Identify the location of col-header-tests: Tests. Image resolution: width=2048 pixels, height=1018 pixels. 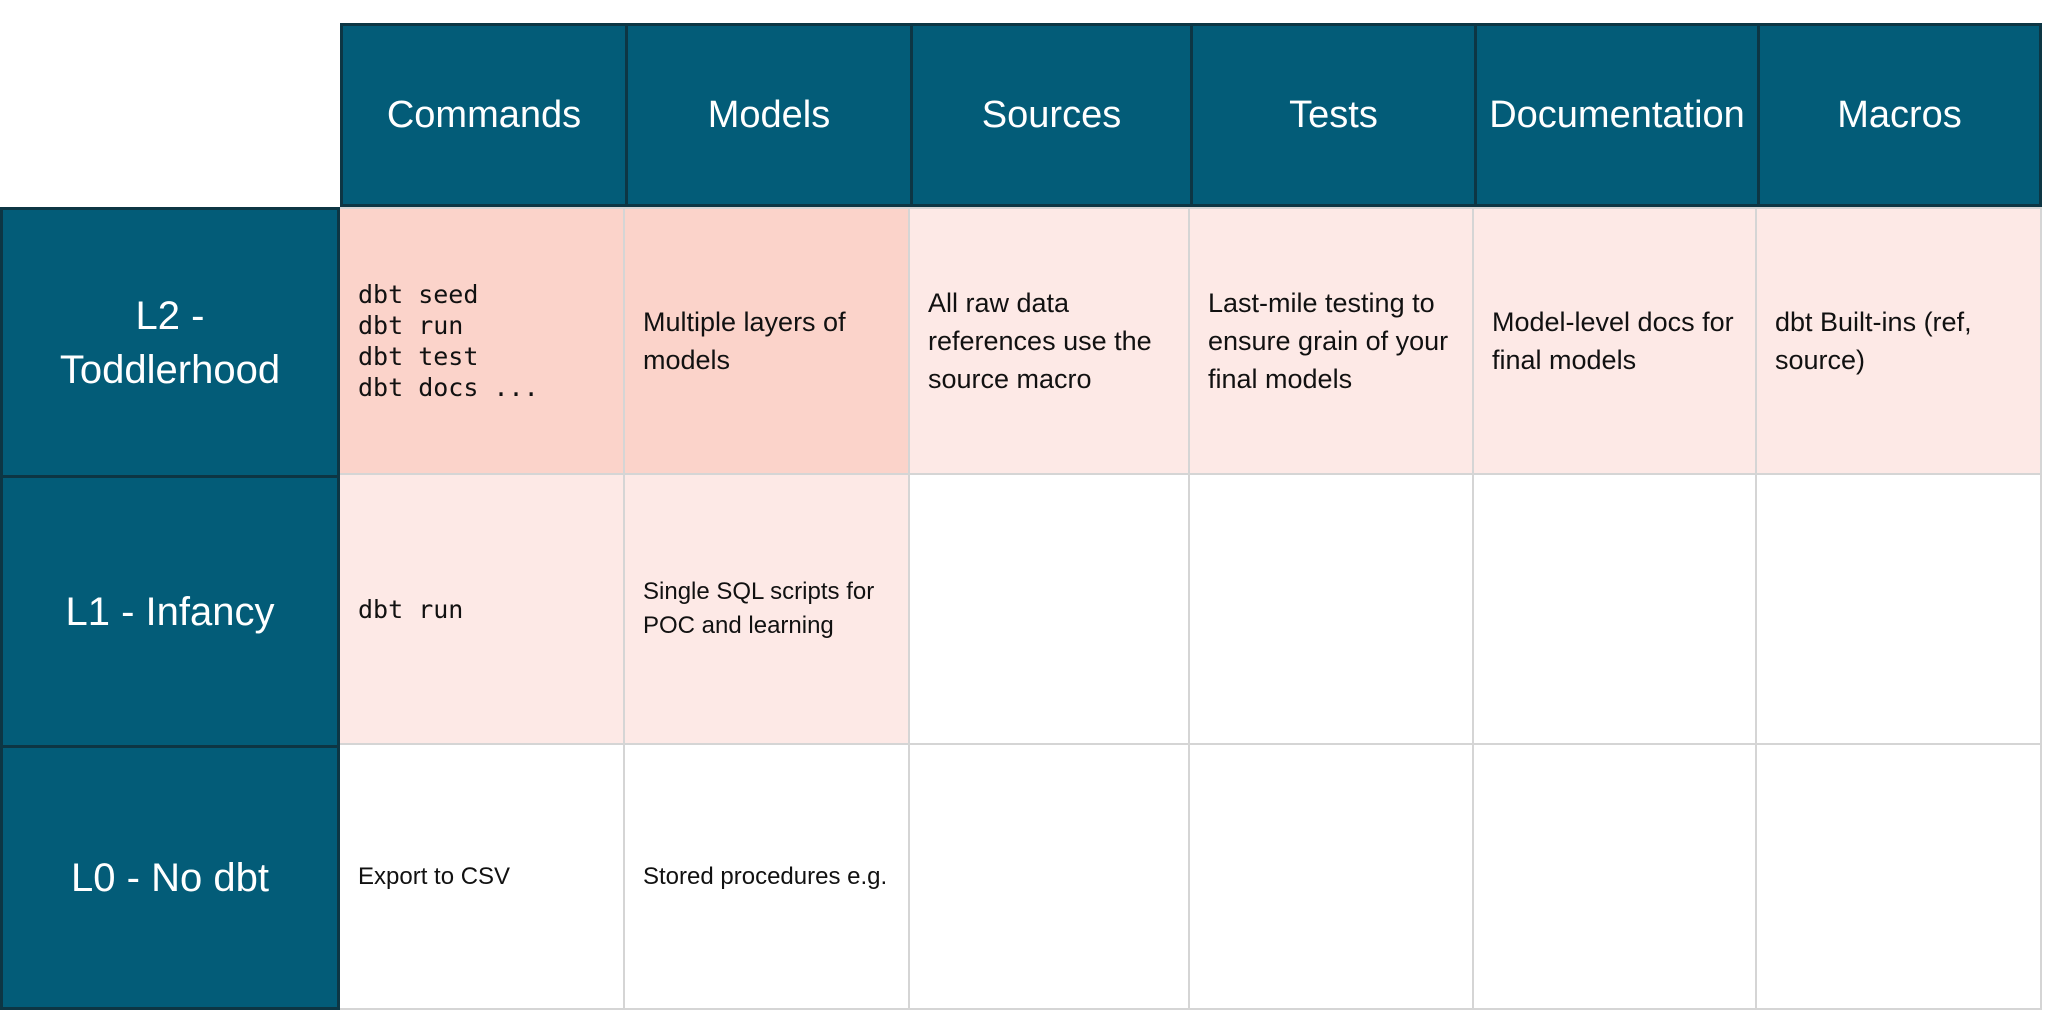
(1332, 115).